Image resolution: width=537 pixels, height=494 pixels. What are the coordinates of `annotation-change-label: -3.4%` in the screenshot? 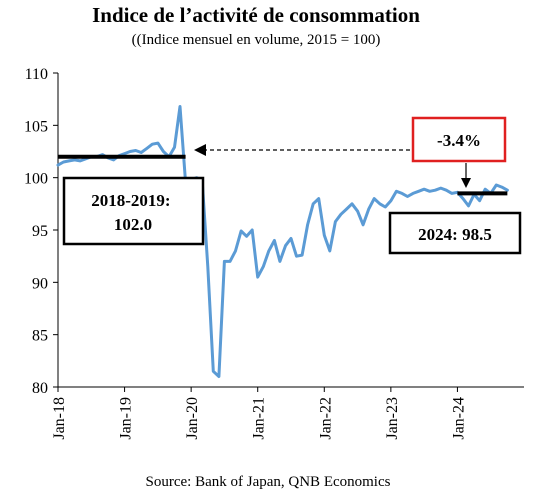 It's located at (459, 140).